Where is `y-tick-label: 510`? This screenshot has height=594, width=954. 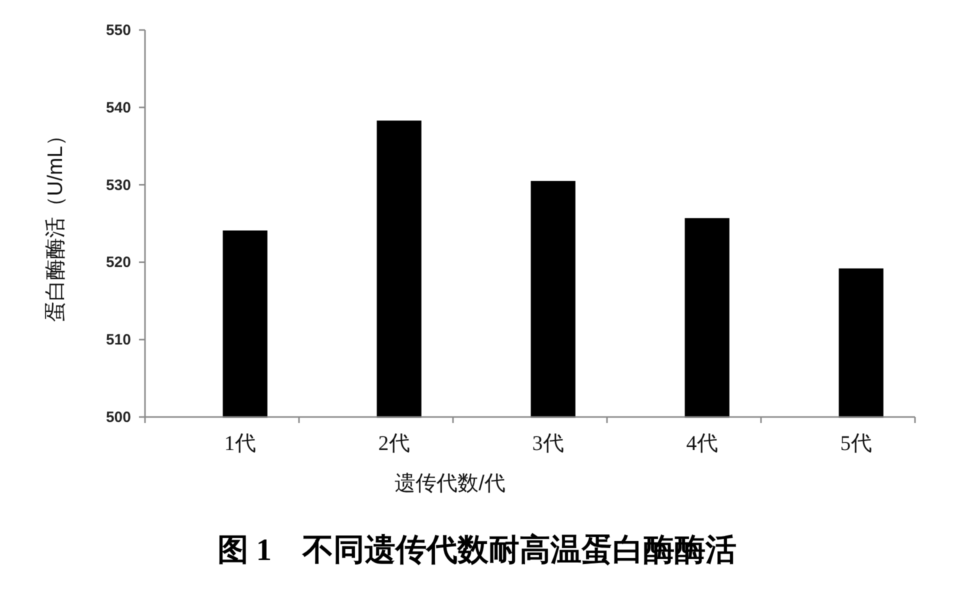 y-tick-label: 510 is located at coordinates (118, 340).